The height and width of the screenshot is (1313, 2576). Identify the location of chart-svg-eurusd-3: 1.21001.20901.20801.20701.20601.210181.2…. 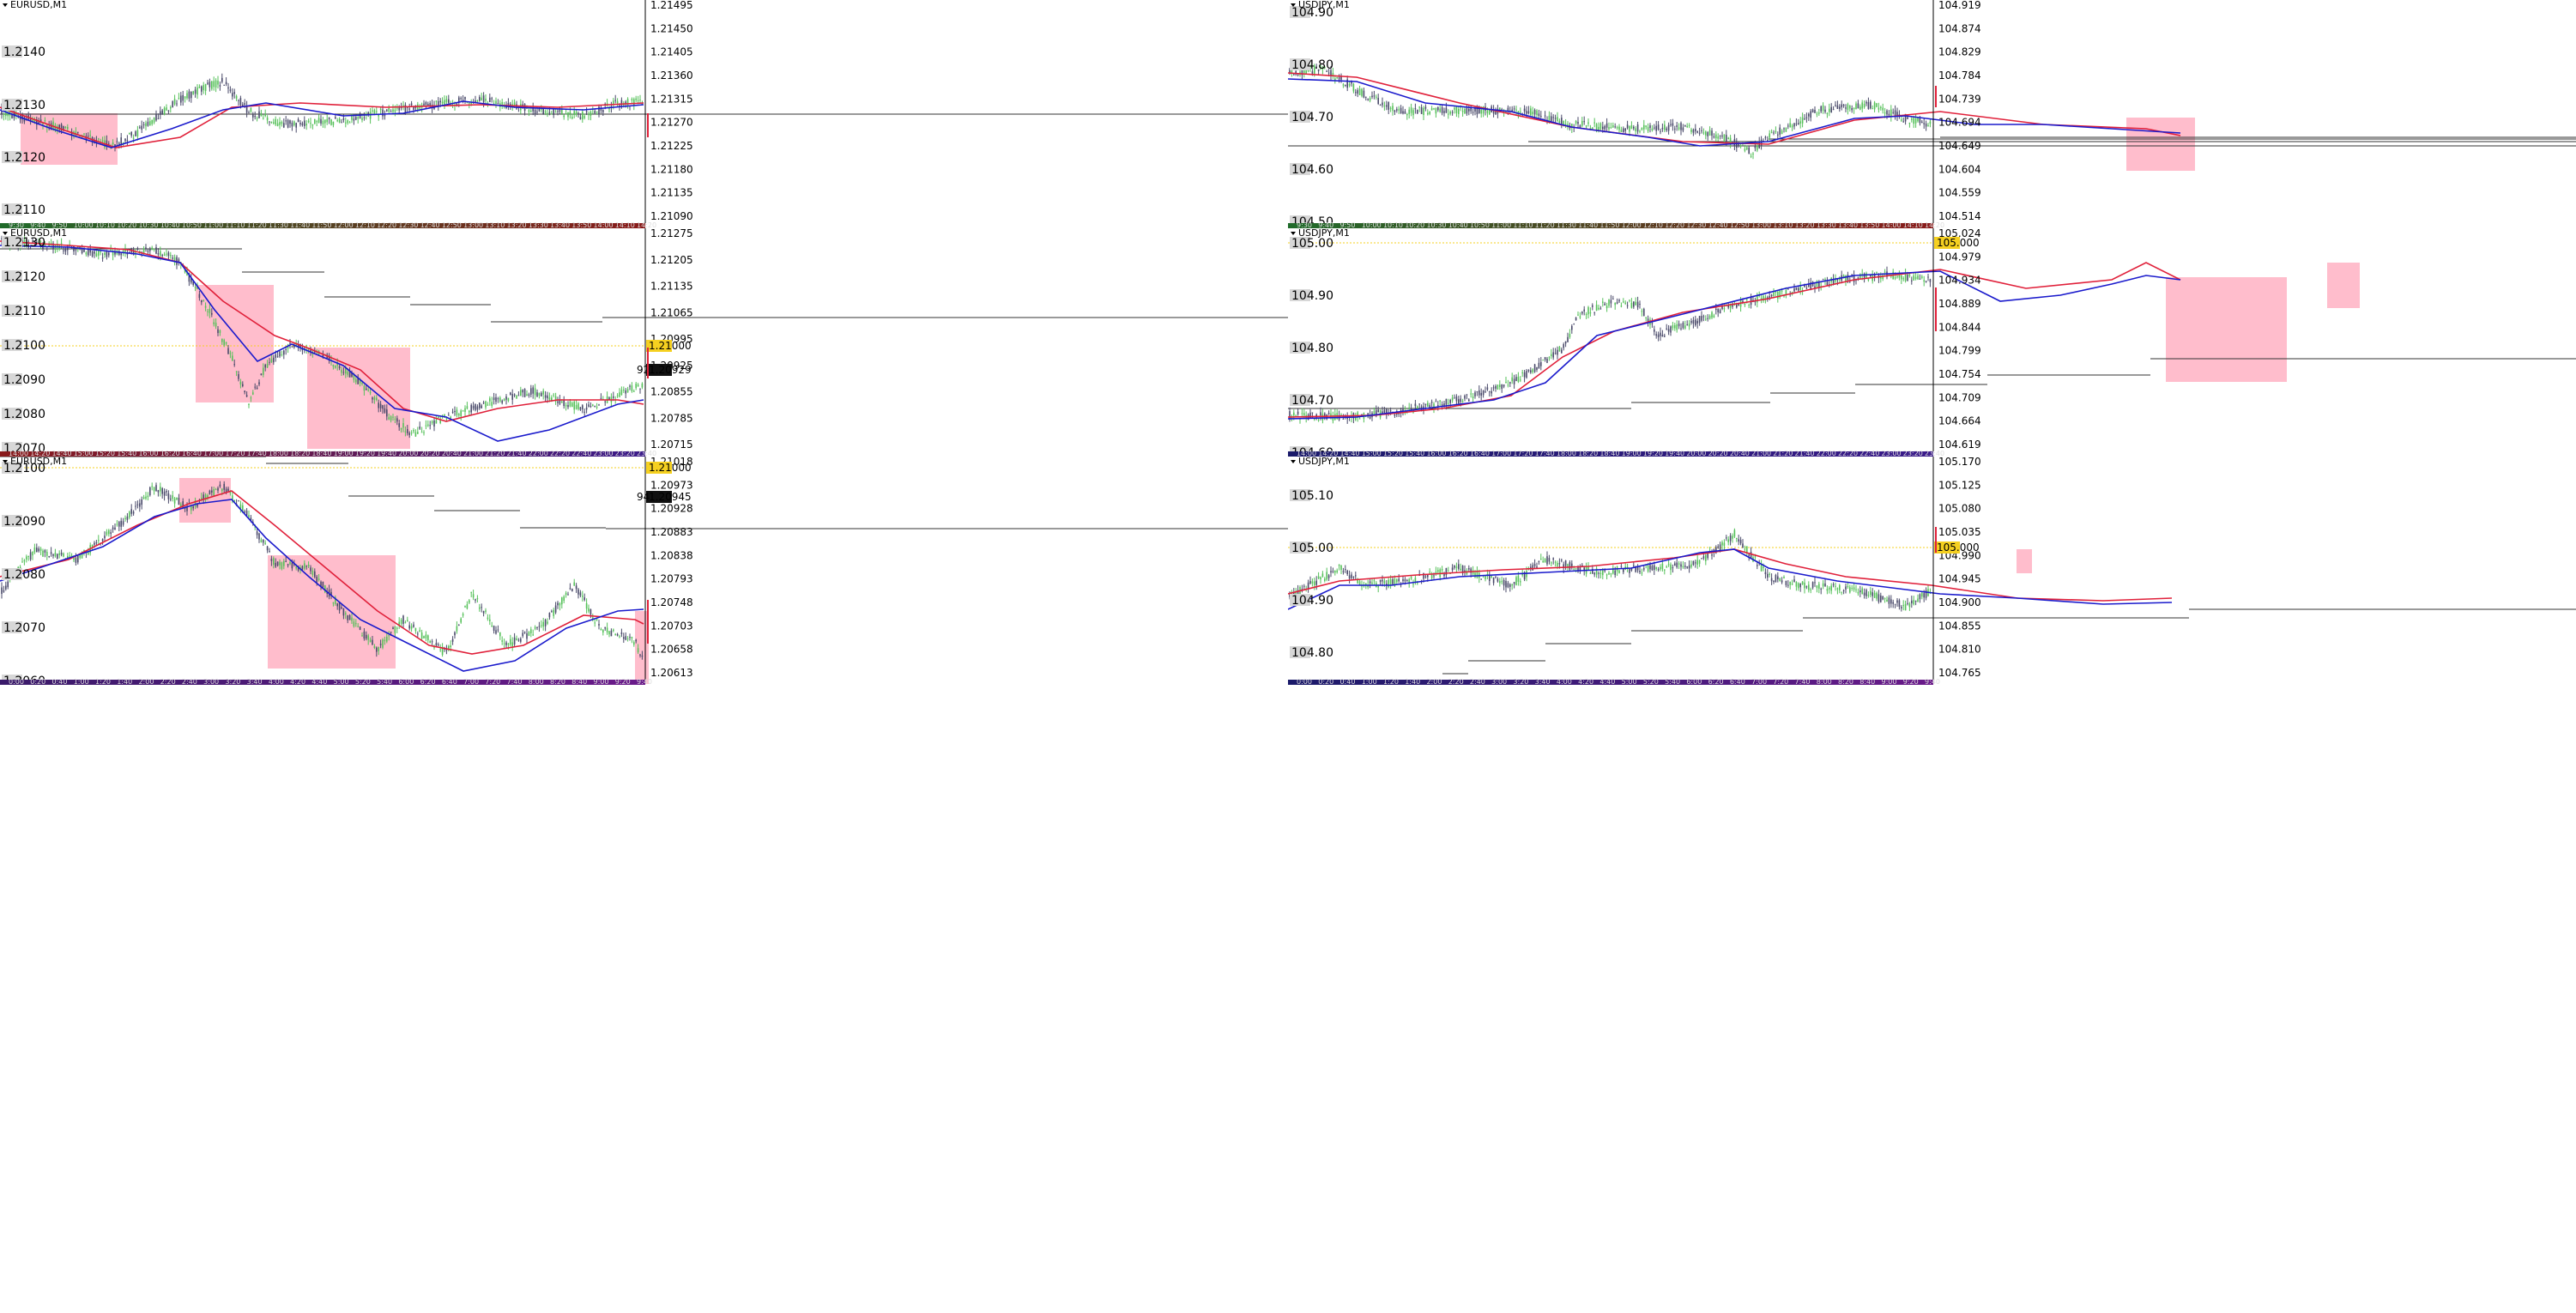
(644, 571).